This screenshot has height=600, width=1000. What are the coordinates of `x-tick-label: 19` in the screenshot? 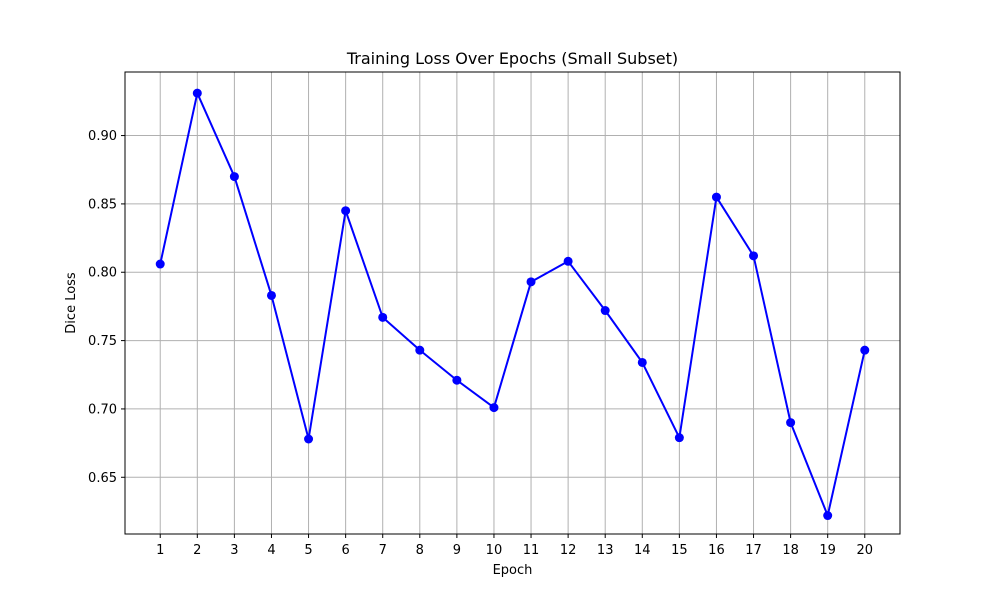 It's located at (827, 550).